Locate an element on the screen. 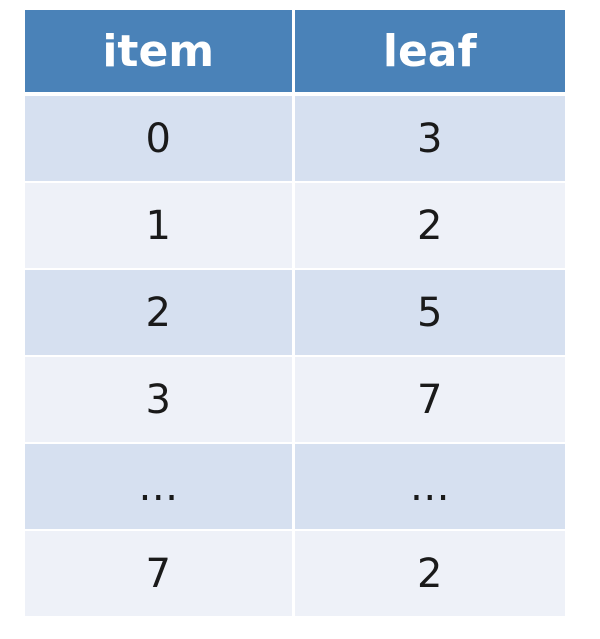 Image resolution: width=600 pixels, height=639 pixels. table-row: 2 5 is located at coordinates (295, 312).